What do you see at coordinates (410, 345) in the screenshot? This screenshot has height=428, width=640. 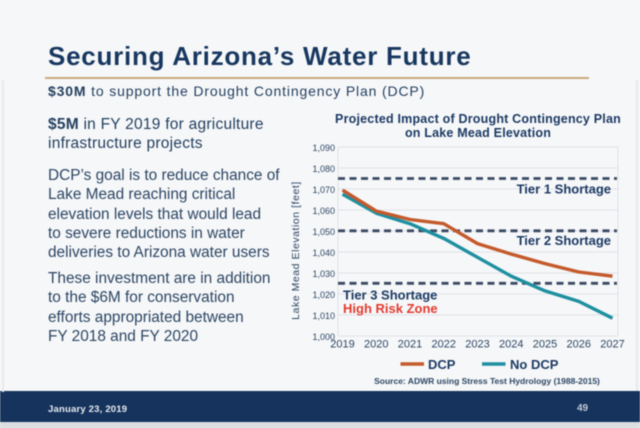 I see `svg-text: 2021` at bounding box center [410, 345].